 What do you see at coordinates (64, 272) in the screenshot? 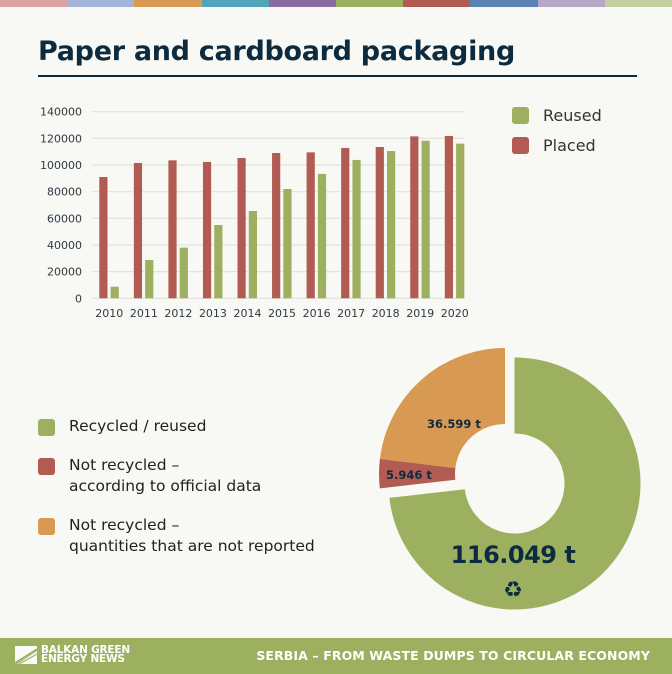
I see `y-tick-label: 20000` at bounding box center [64, 272].